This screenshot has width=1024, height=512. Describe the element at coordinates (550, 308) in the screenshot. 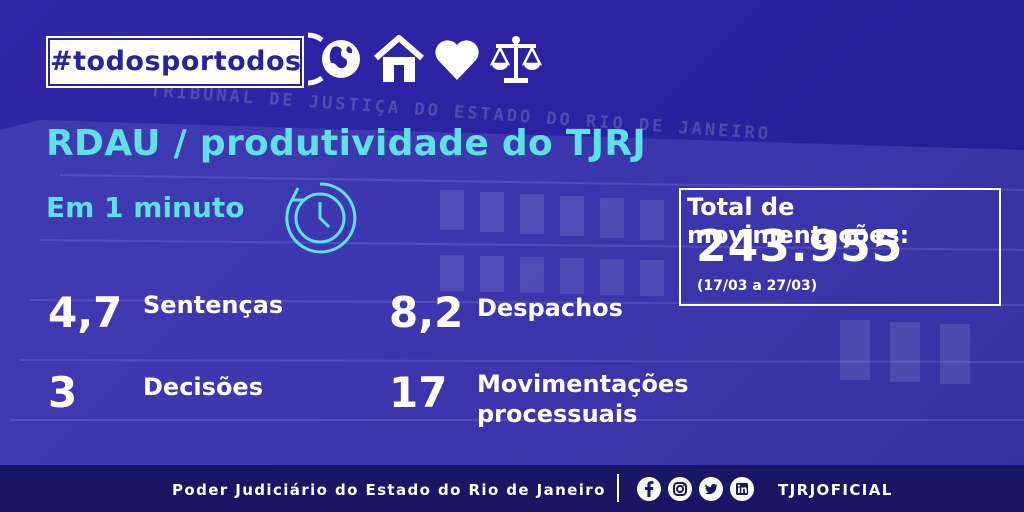

I see `stat-label-despachos: Despachos` at that location.